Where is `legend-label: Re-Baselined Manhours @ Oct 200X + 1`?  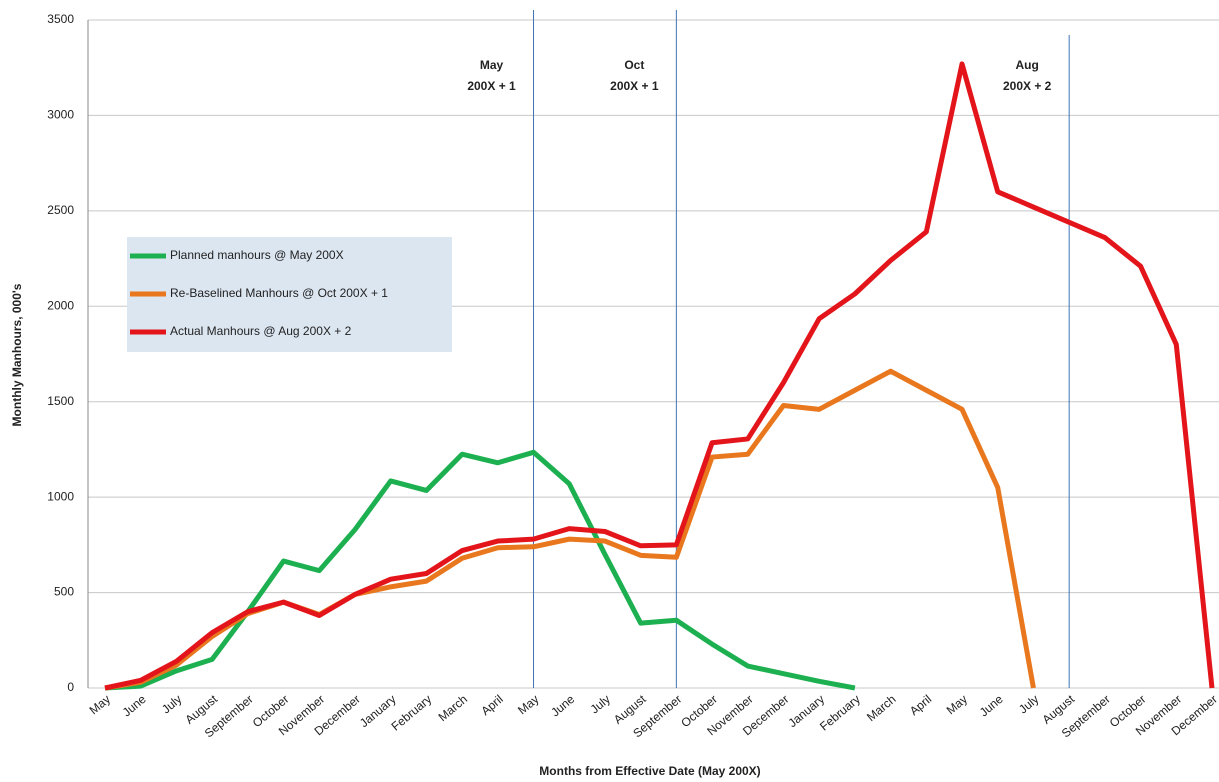
legend-label: Re-Baselined Manhours @ Oct 200X + 1 is located at coordinates (279, 293).